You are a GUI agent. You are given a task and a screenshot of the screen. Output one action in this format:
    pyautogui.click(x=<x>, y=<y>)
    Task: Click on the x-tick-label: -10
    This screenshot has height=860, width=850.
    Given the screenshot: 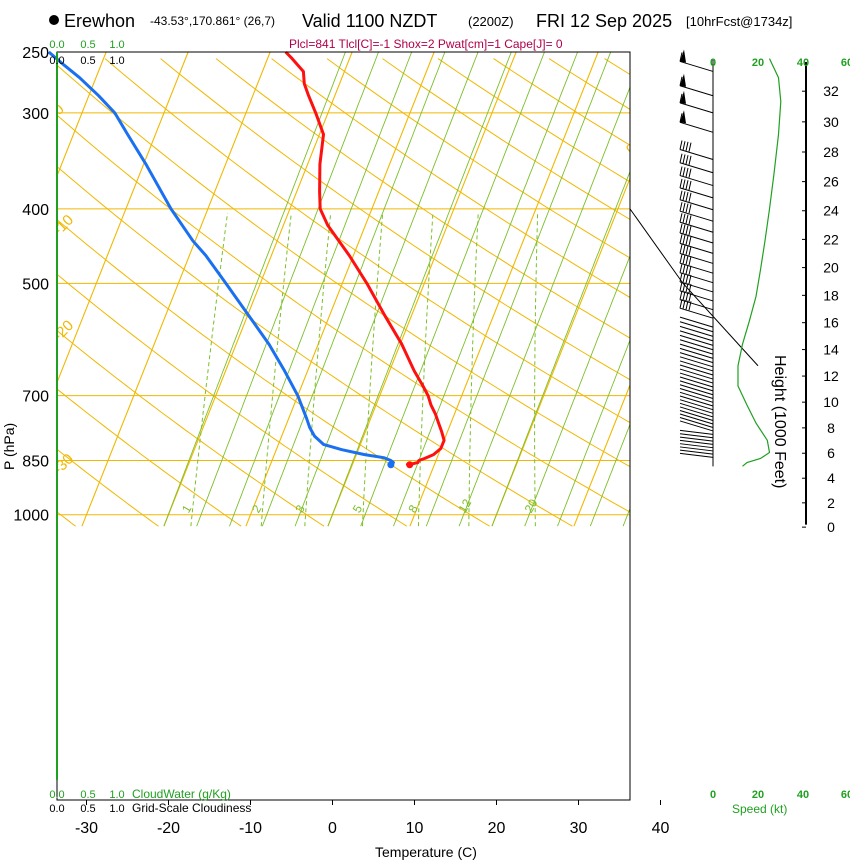 What is the action you would take?
    pyautogui.click(x=250, y=828)
    